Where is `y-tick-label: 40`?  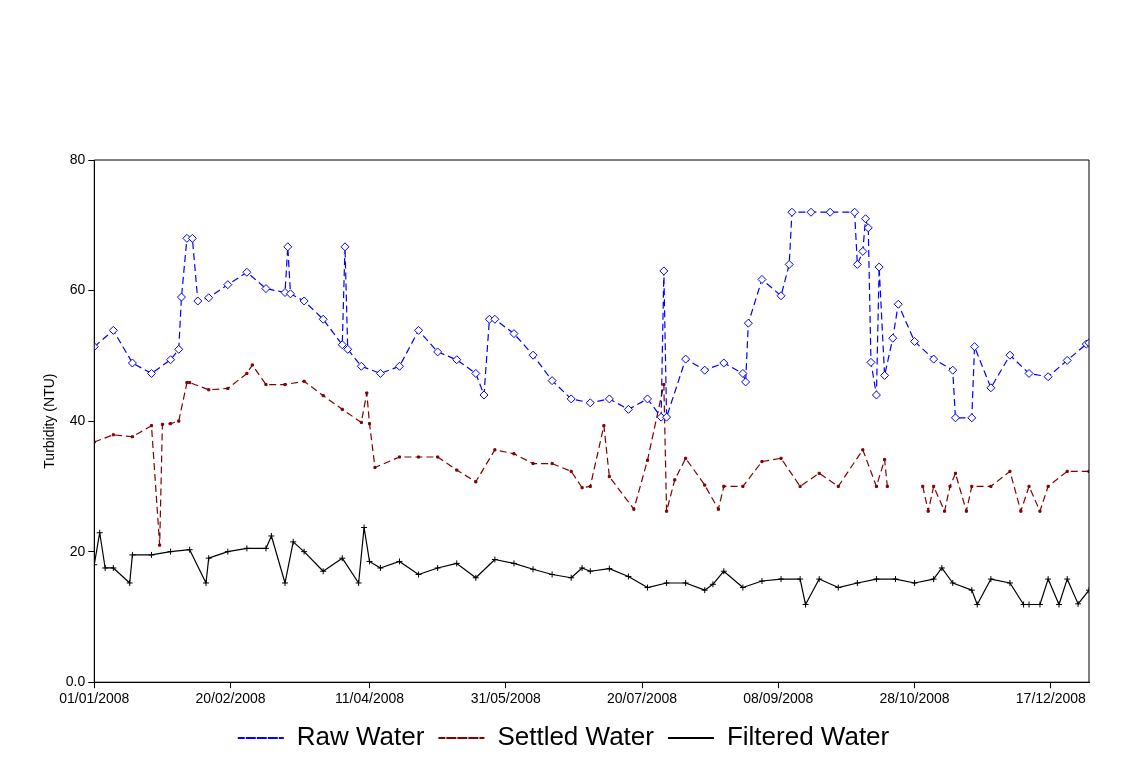 y-tick-label: 40 is located at coordinates (77, 419).